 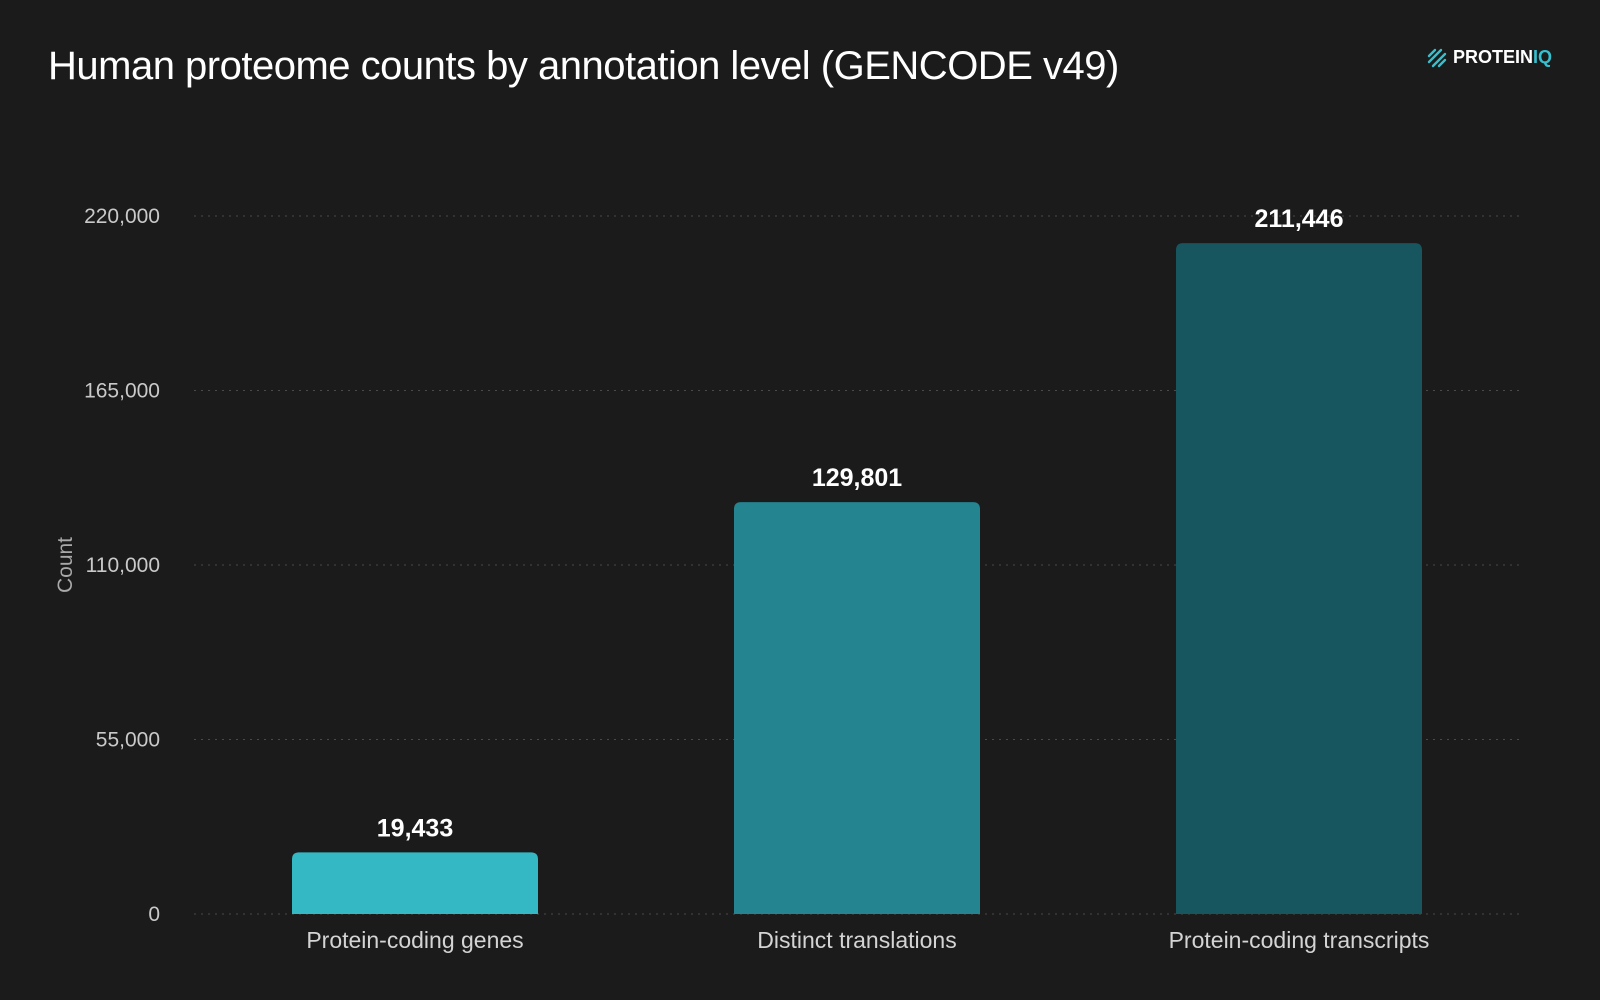 I want to click on y-tick-label: 165,000, so click(x=122, y=391).